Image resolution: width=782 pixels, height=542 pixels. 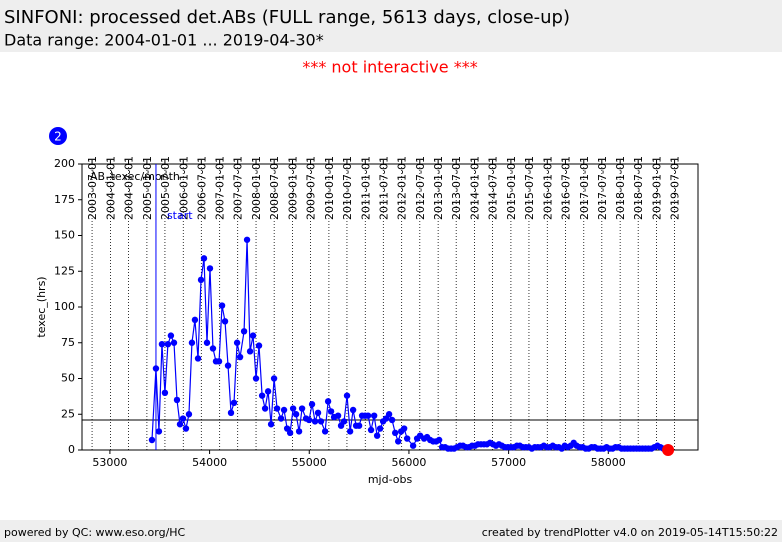 What do you see at coordinates (456, 188) in the screenshot?
I see `date-tick-label: 2013-07-01` at bounding box center [456, 188].